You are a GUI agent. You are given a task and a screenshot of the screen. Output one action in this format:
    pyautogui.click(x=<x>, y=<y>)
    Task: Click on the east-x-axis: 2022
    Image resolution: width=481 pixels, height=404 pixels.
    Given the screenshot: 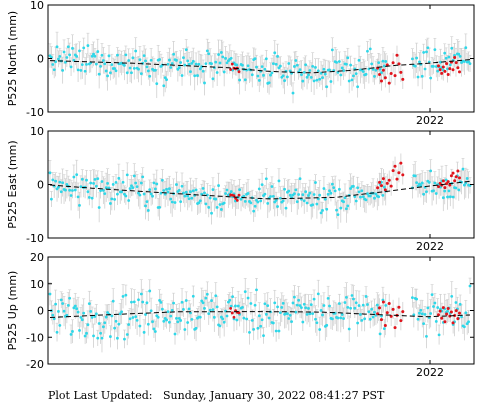 What is the action you would take?
    pyautogui.click(x=430, y=192)
    